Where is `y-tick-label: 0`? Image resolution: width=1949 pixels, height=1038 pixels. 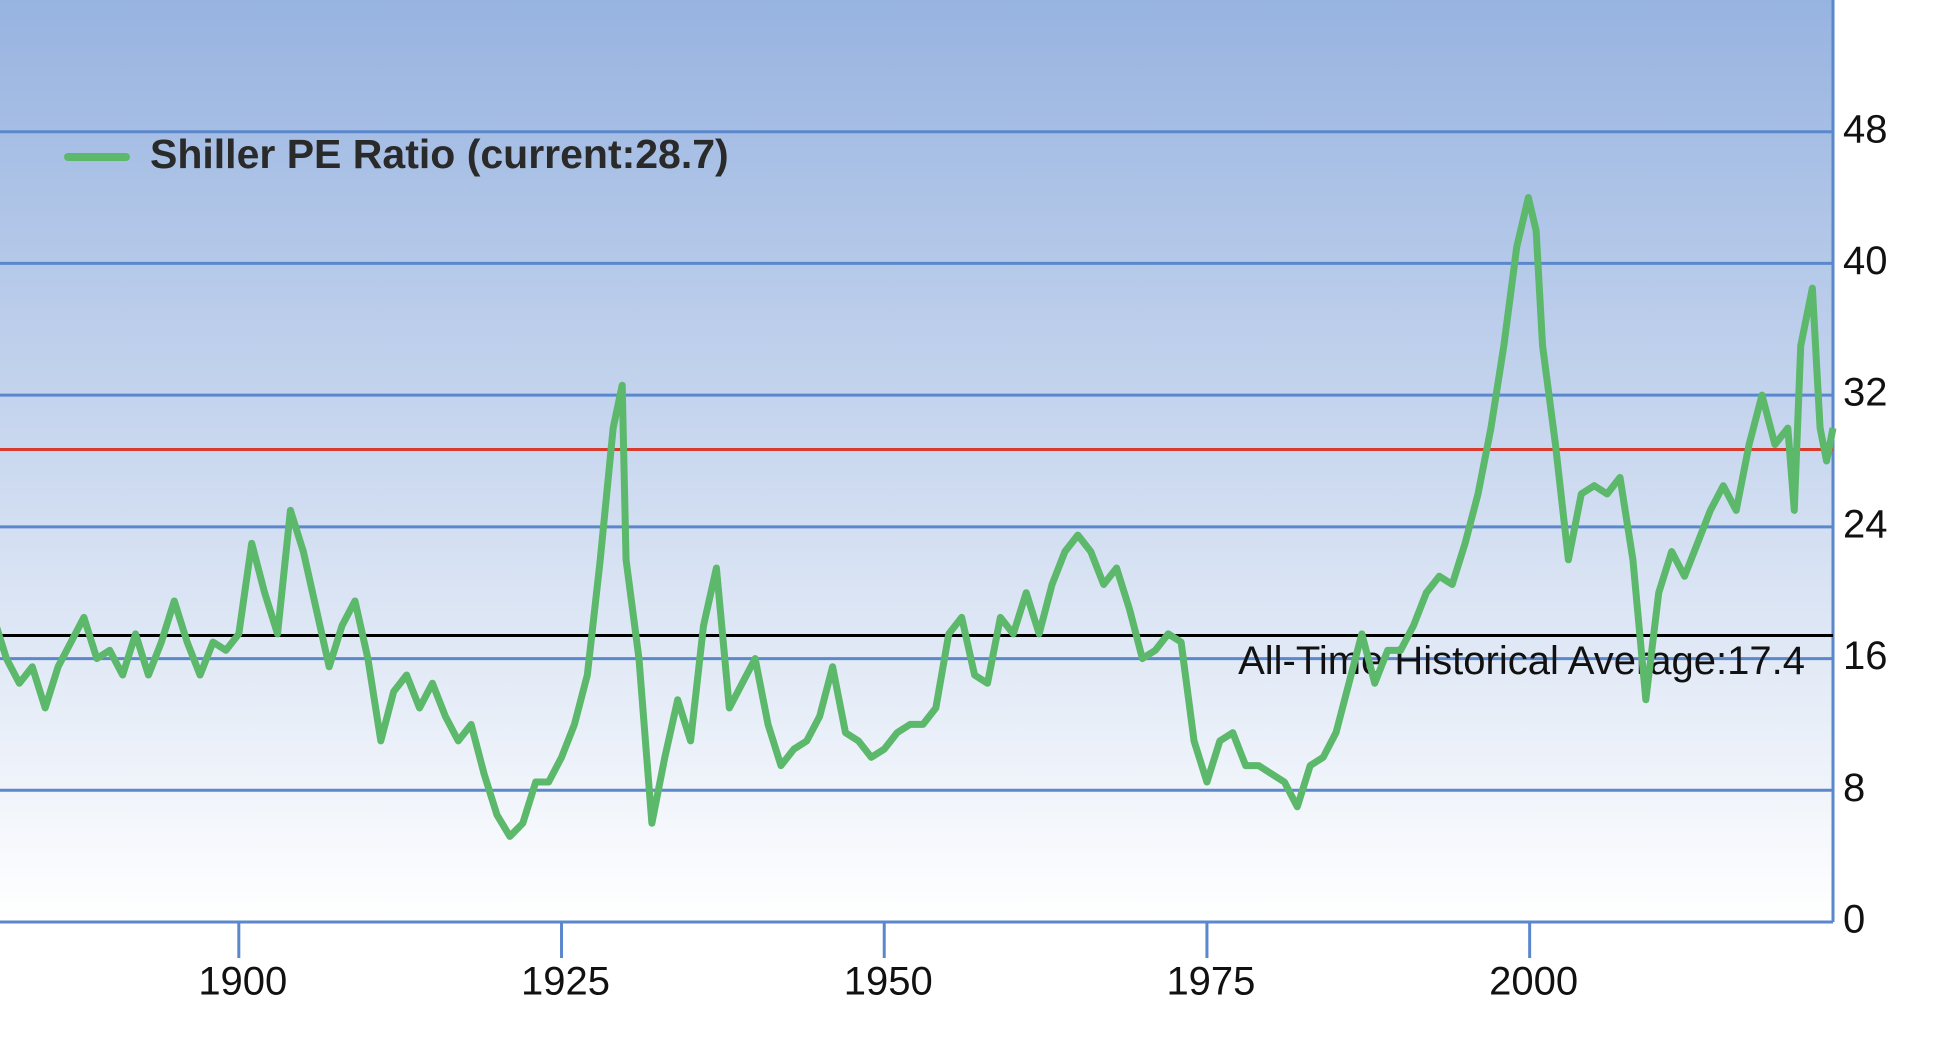 y-tick-label: 0 is located at coordinates (1854, 920).